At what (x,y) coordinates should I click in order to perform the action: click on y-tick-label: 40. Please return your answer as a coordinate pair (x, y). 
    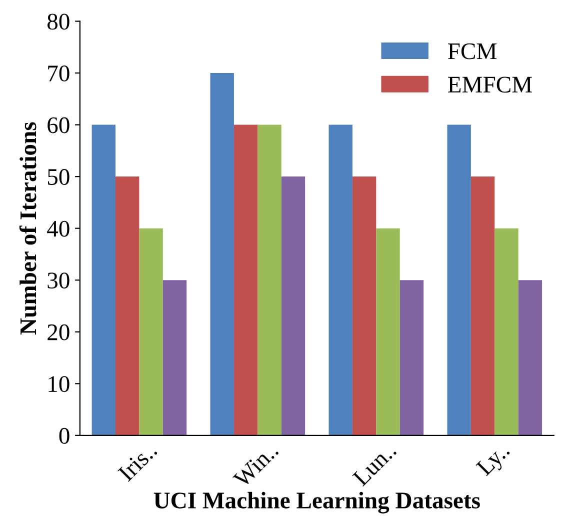
    Looking at the image, I should click on (58, 228).